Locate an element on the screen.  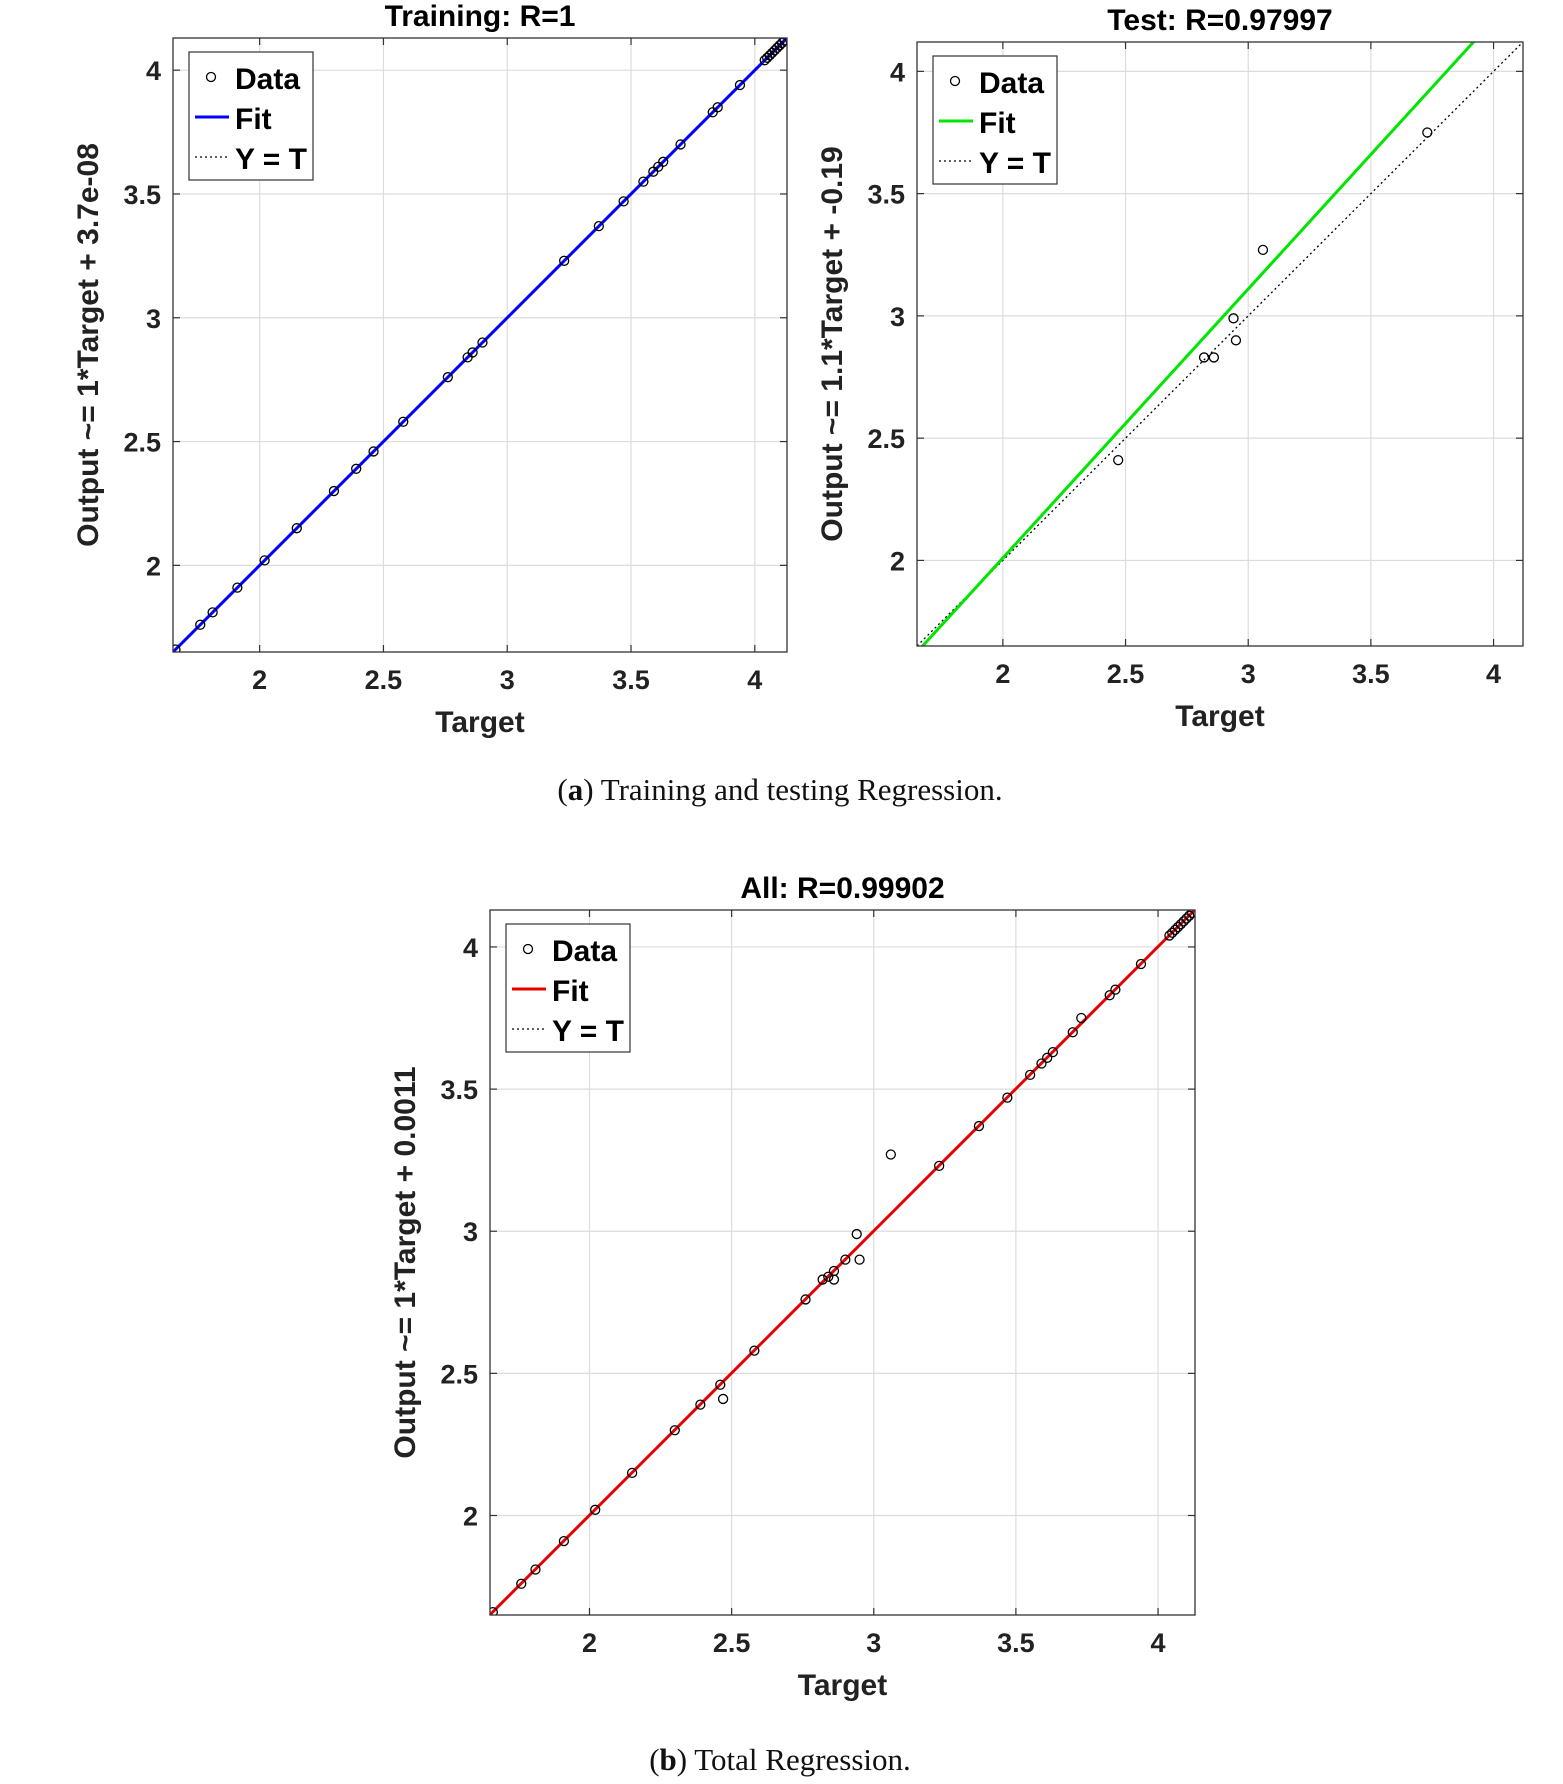
fit-line is located at coordinates (480, 345).